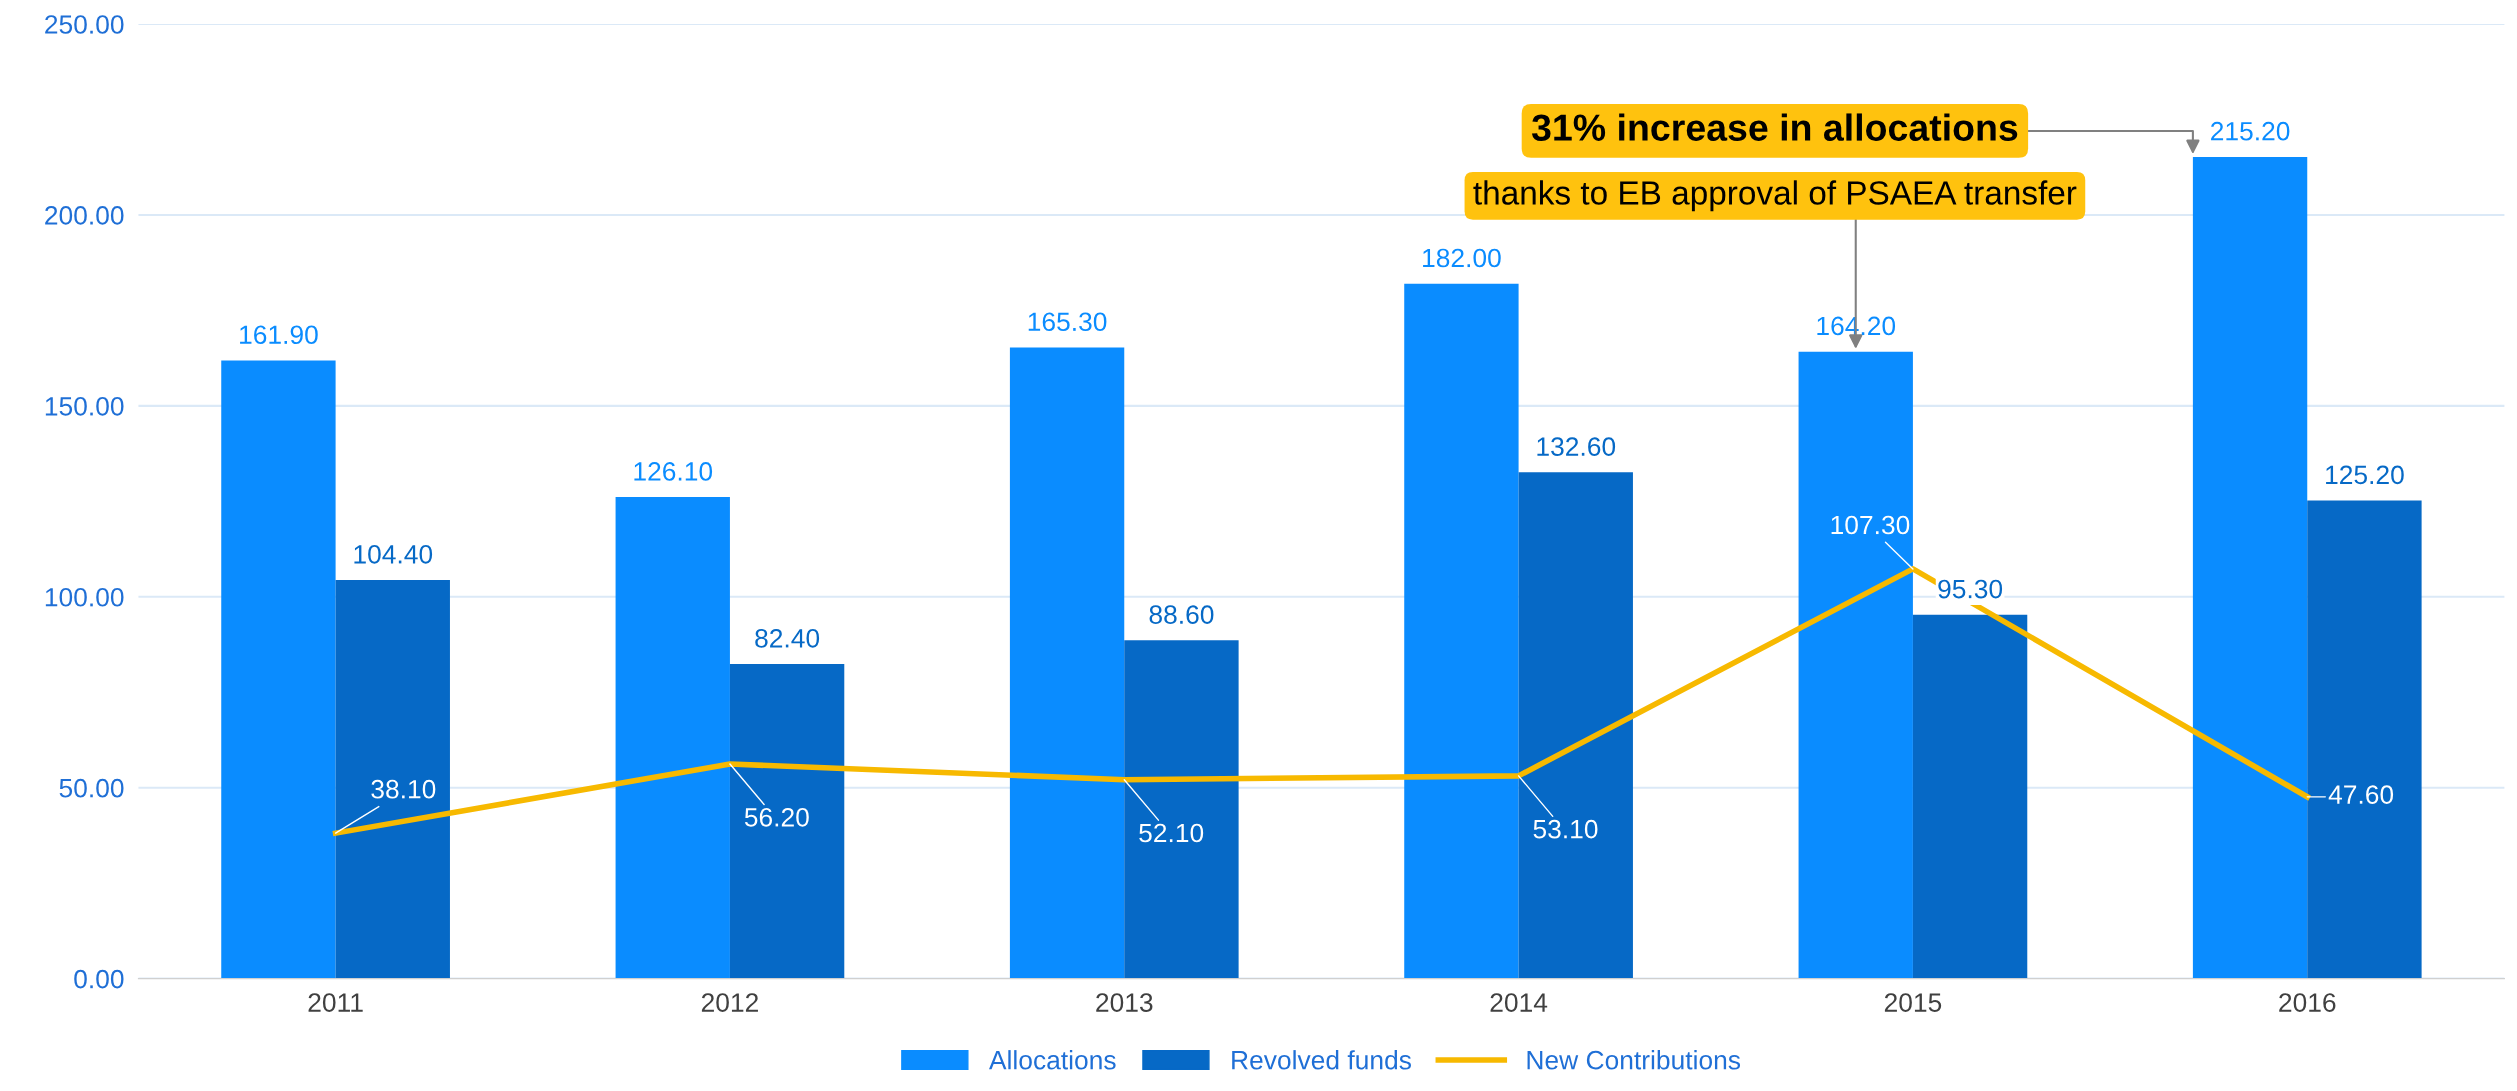  I want to click on data-label: 56.20, so click(776, 817).